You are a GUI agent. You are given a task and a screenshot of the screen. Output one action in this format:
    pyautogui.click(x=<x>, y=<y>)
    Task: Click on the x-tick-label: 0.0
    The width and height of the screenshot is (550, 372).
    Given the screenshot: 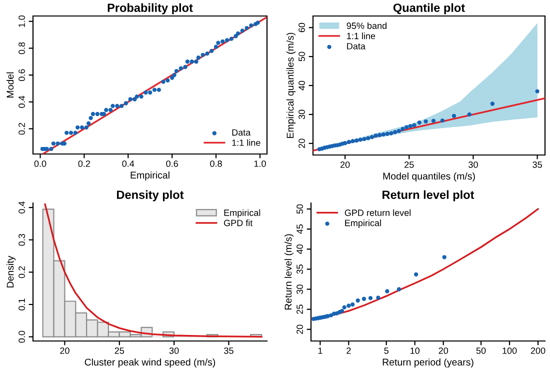 What is the action you would take?
    pyautogui.click(x=40, y=163)
    